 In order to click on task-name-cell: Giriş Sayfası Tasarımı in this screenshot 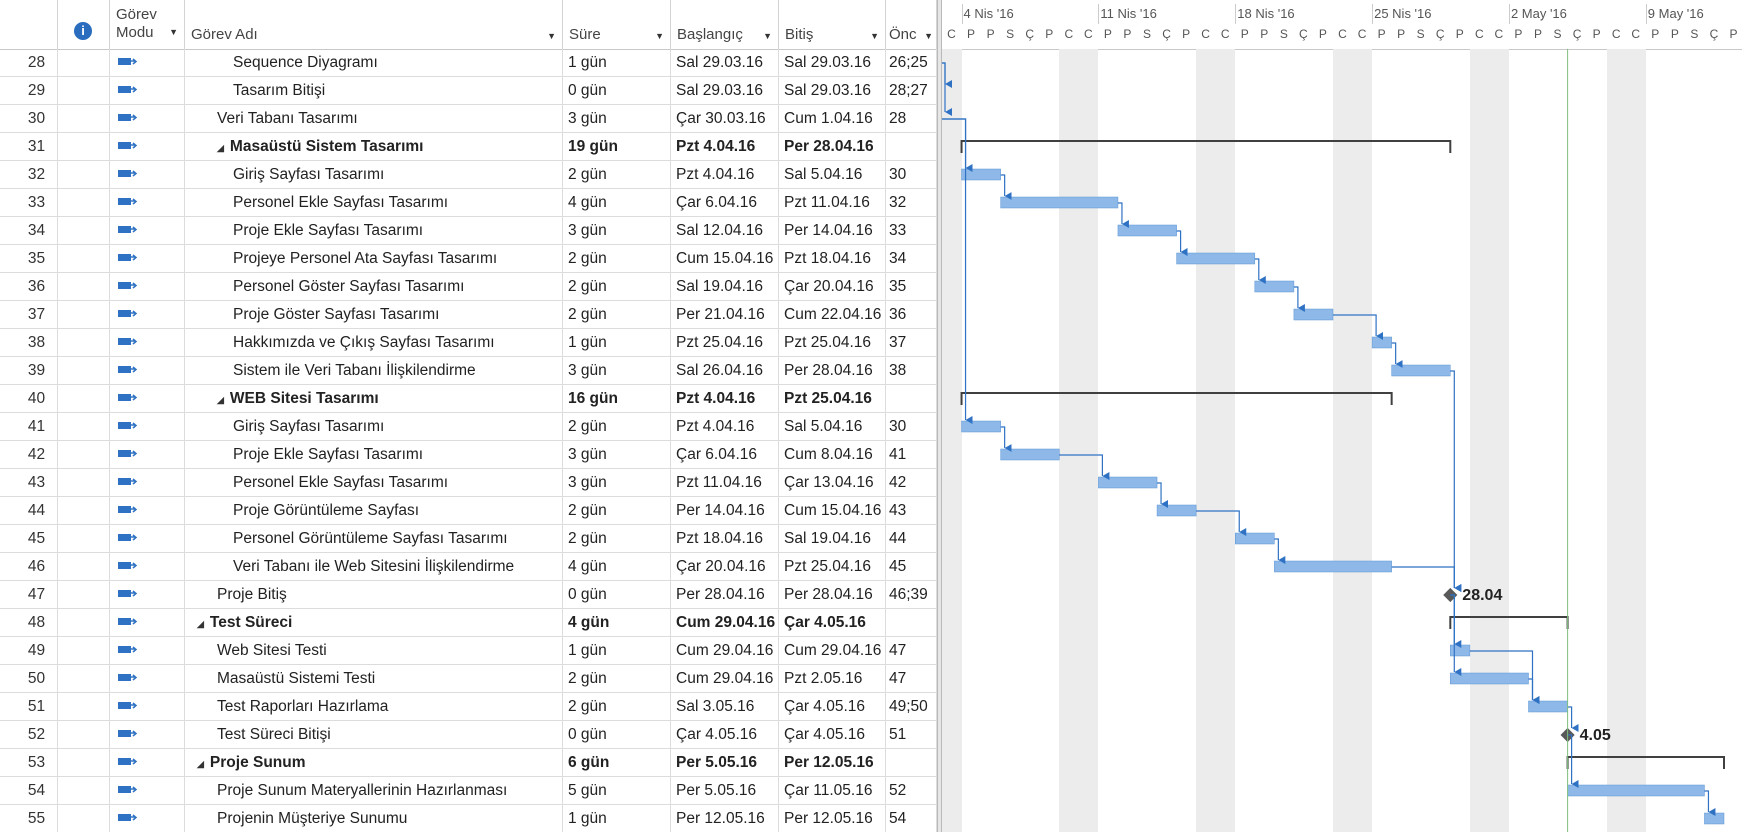, I will do `click(374, 174)`.